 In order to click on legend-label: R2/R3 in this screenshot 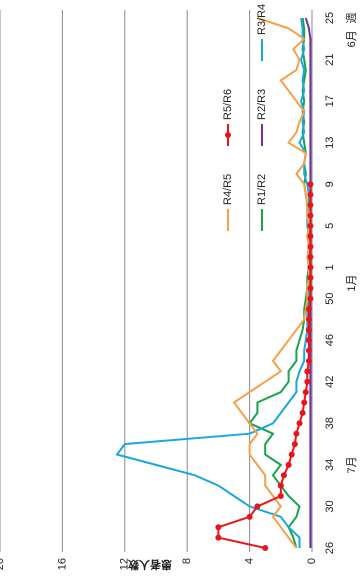, I will do `click(262, 104)`.